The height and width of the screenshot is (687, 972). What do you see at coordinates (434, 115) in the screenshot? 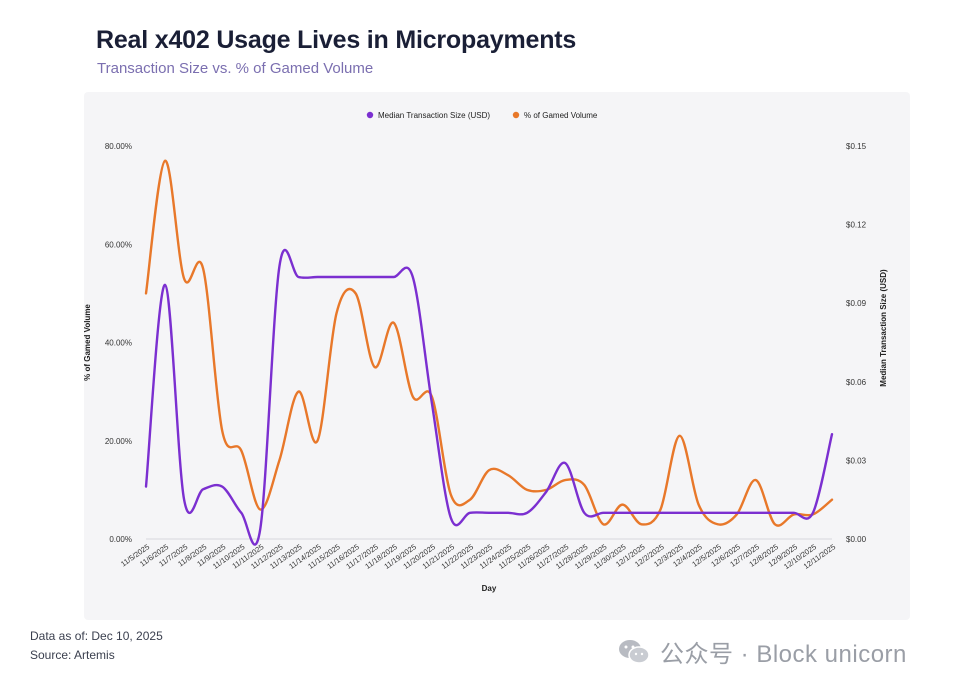
I see `legend-label-median-transaction-size: Median Transaction Size (USD)` at bounding box center [434, 115].